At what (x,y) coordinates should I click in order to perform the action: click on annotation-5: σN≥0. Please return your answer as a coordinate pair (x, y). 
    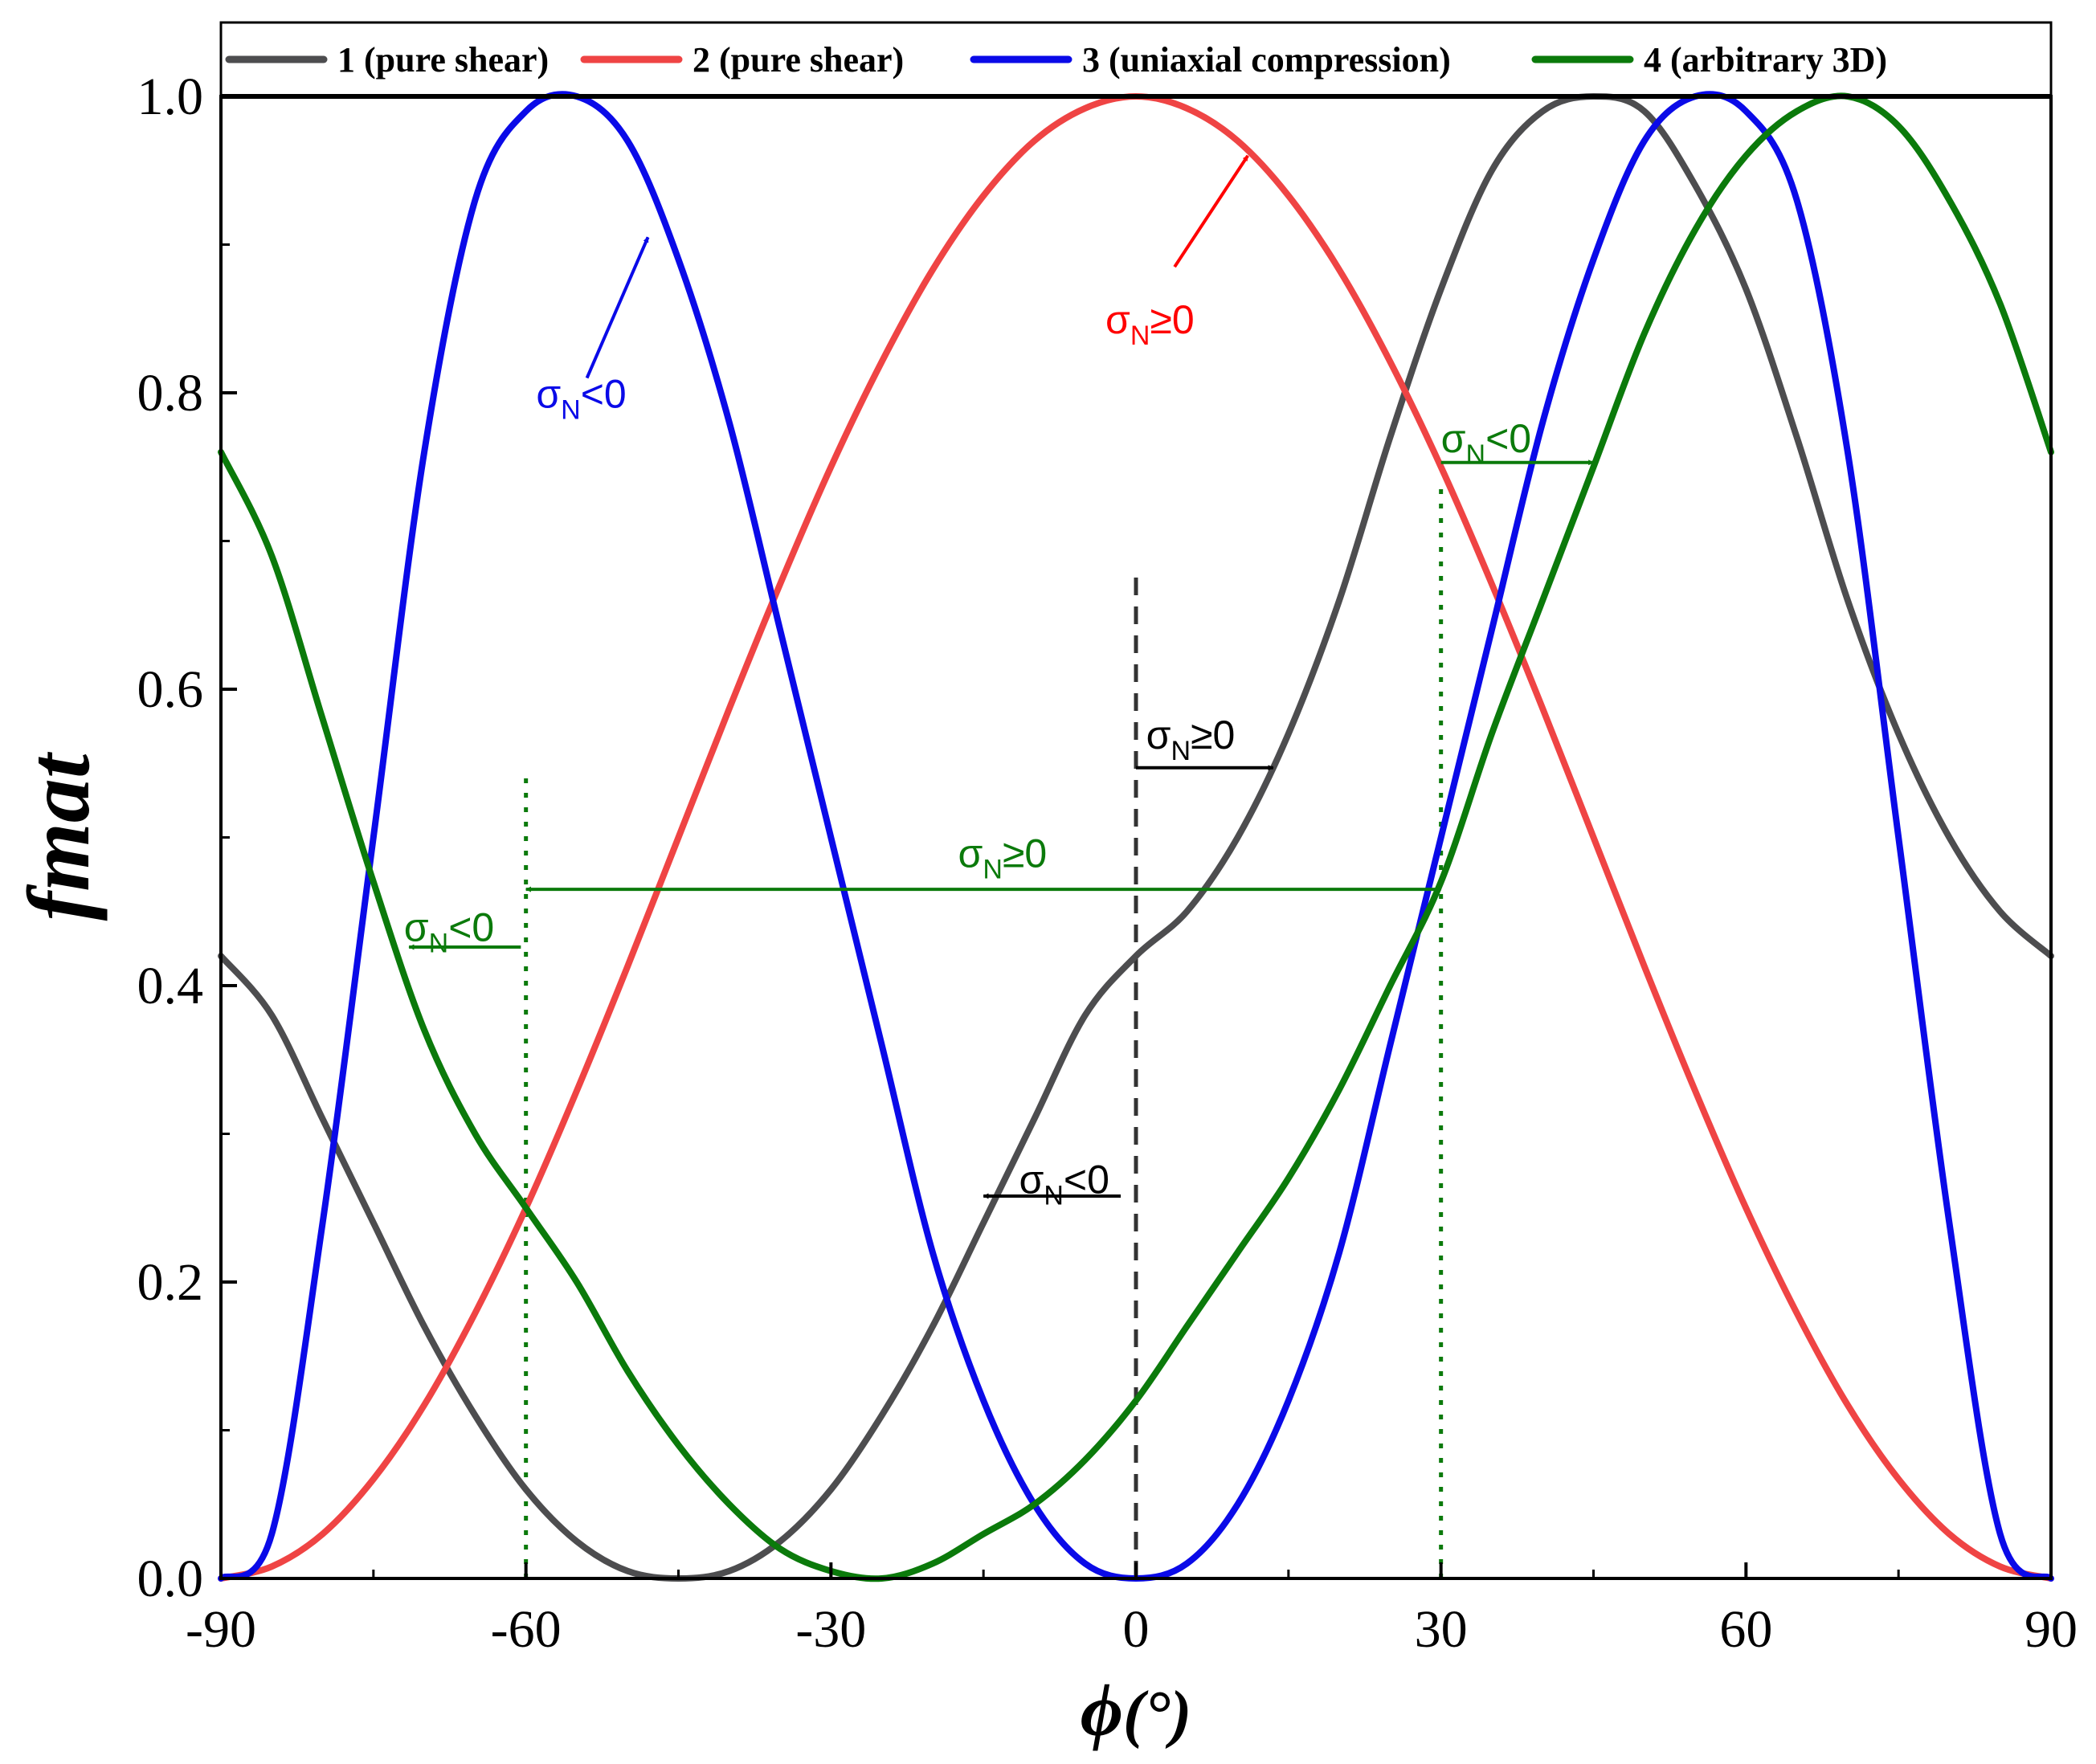
    Looking at the image, I should click on (983, 861).